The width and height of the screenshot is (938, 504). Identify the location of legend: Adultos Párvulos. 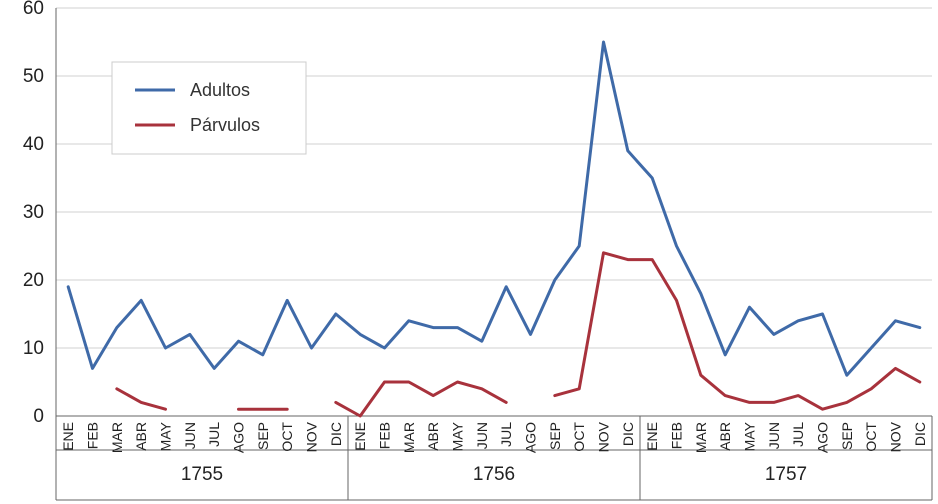
(209, 108).